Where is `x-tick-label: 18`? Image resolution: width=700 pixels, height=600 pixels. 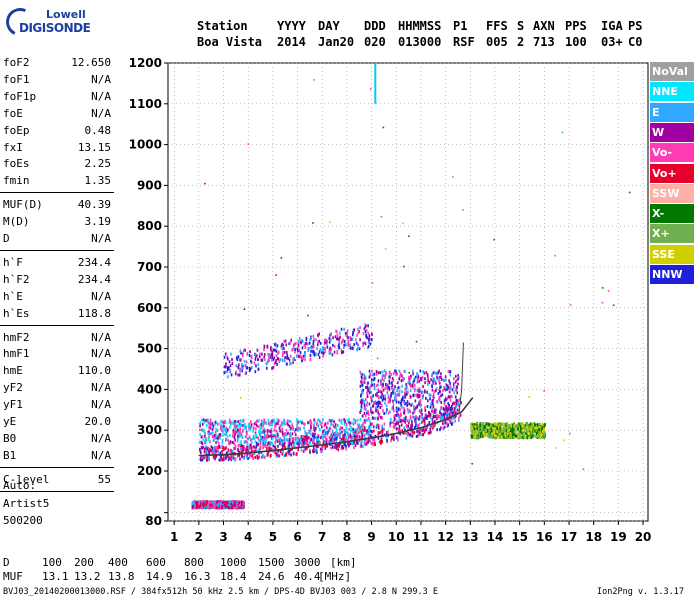 x-tick-label: 18 is located at coordinates (593, 537).